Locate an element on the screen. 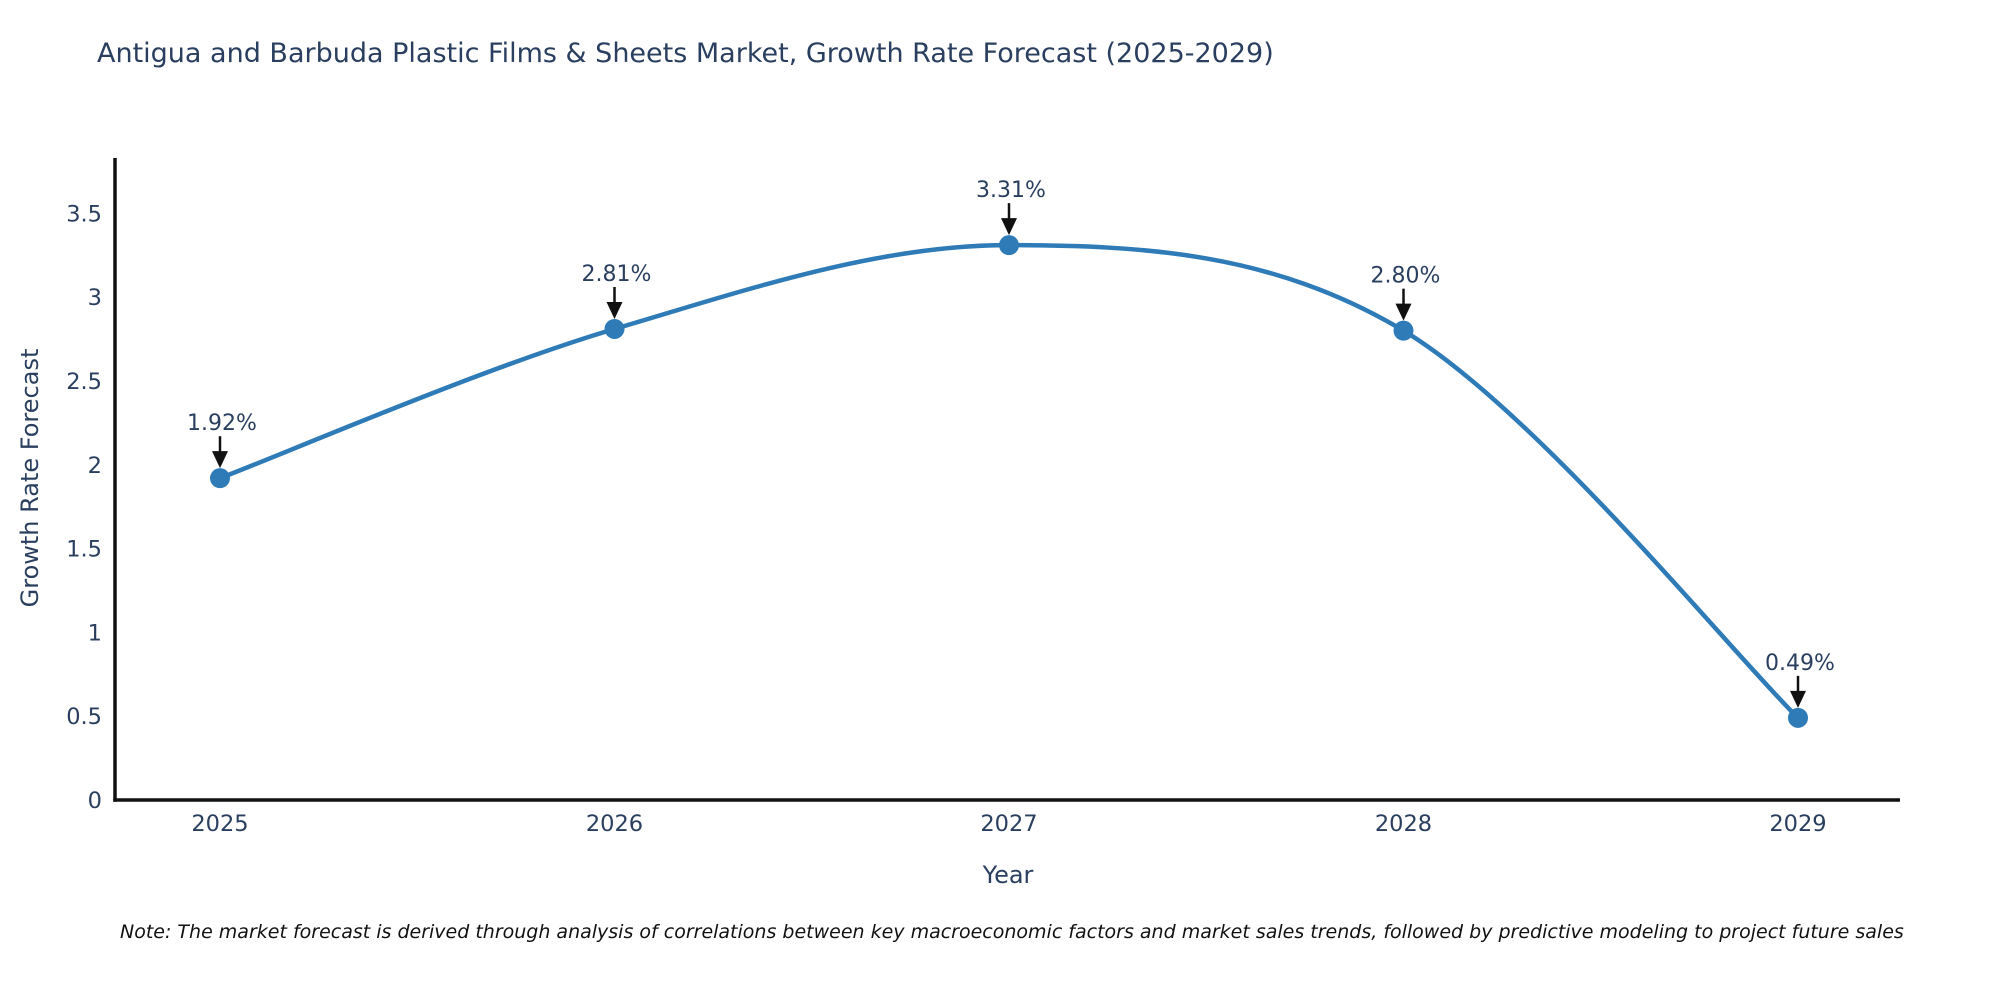 The width and height of the screenshot is (2000, 1000). y-tick-label: 3.5 is located at coordinates (84, 214).